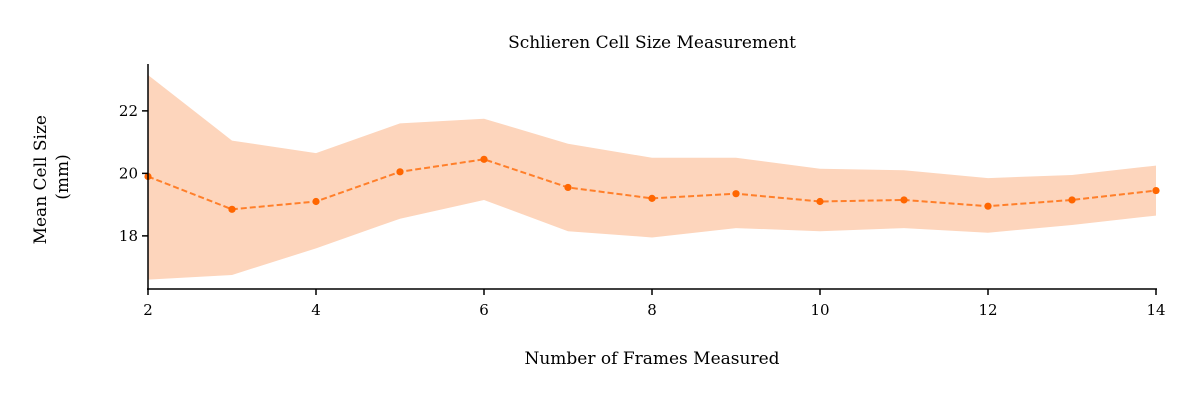 This screenshot has width=1200, height=400. What do you see at coordinates (128, 236) in the screenshot?
I see `y-tick-label: 18` at bounding box center [128, 236].